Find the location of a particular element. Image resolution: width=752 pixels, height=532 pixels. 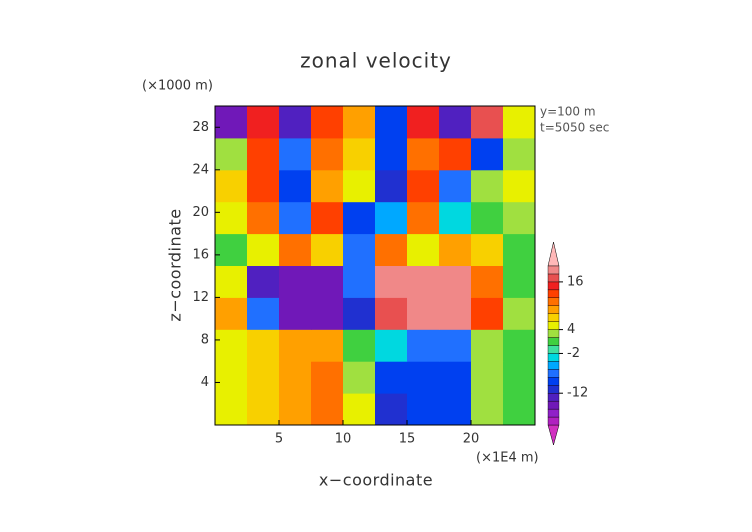

y-tick-label: 16 is located at coordinates (200, 254).